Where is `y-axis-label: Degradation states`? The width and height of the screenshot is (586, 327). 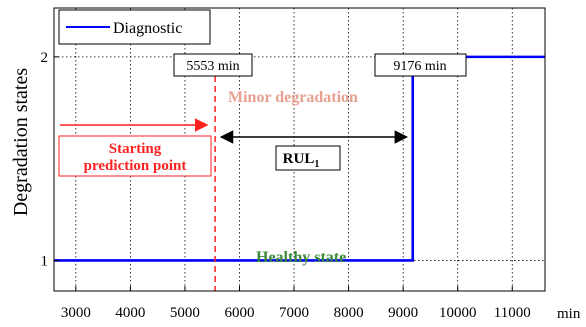
y-axis-label: Degradation states is located at coordinates (21, 142).